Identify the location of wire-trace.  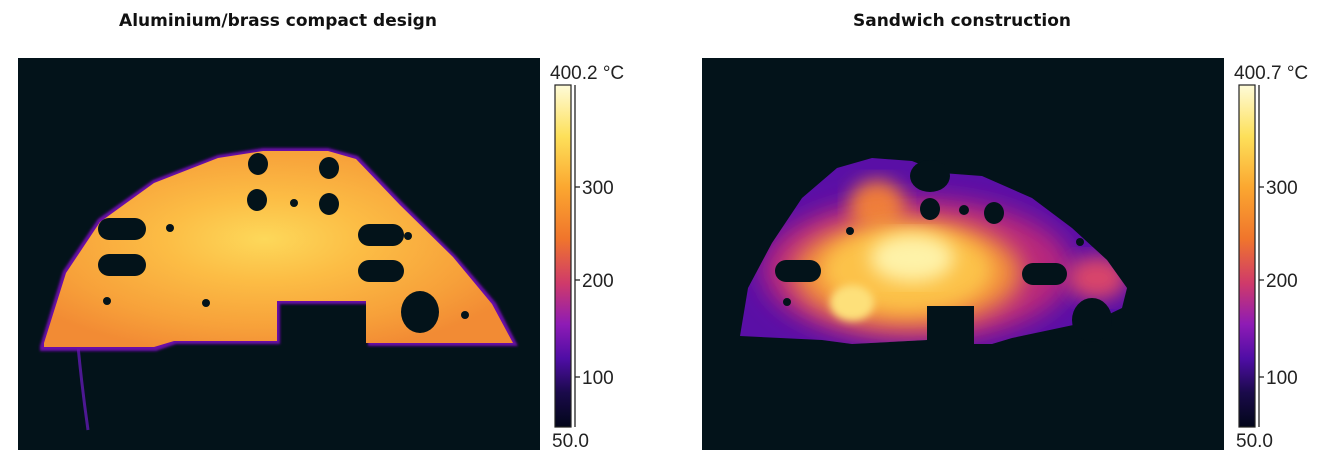
(83, 388).